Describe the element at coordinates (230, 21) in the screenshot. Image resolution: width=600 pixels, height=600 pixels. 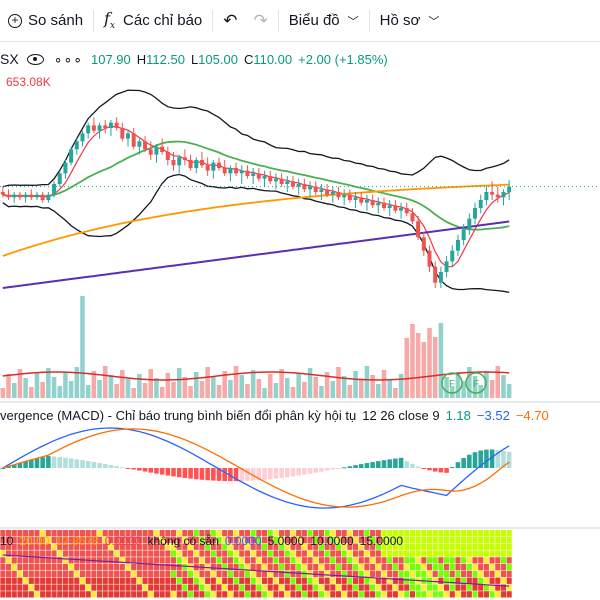
I see `undo-button: ↶` at that location.